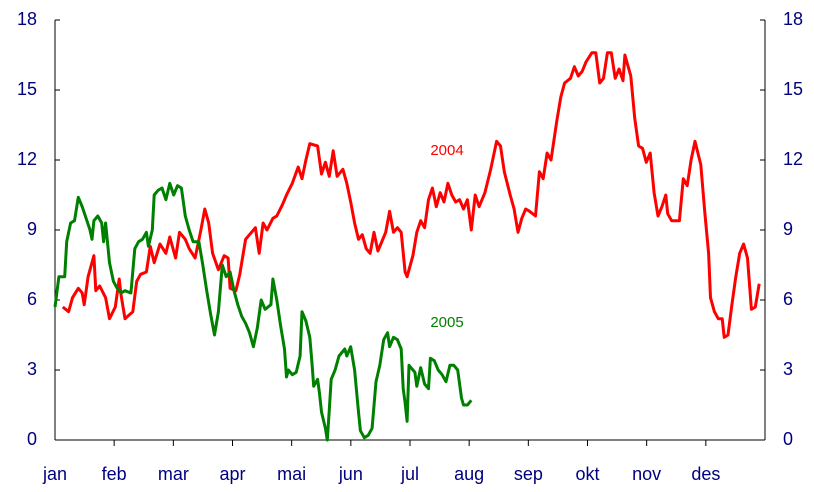 The height and width of the screenshot is (492, 814). What do you see at coordinates (788, 439) in the screenshot?
I see `y2-tick-label: 0` at bounding box center [788, 439].